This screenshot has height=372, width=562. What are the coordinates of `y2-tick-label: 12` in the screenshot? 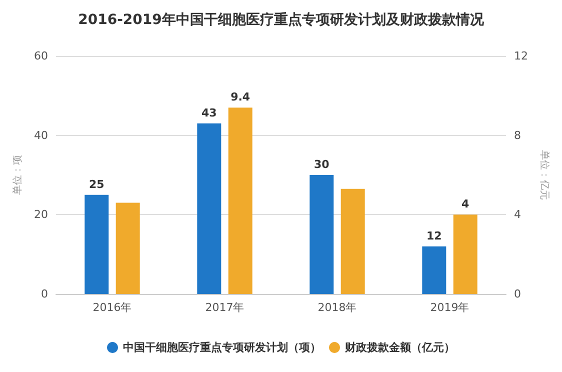 It's located at (521, 56).